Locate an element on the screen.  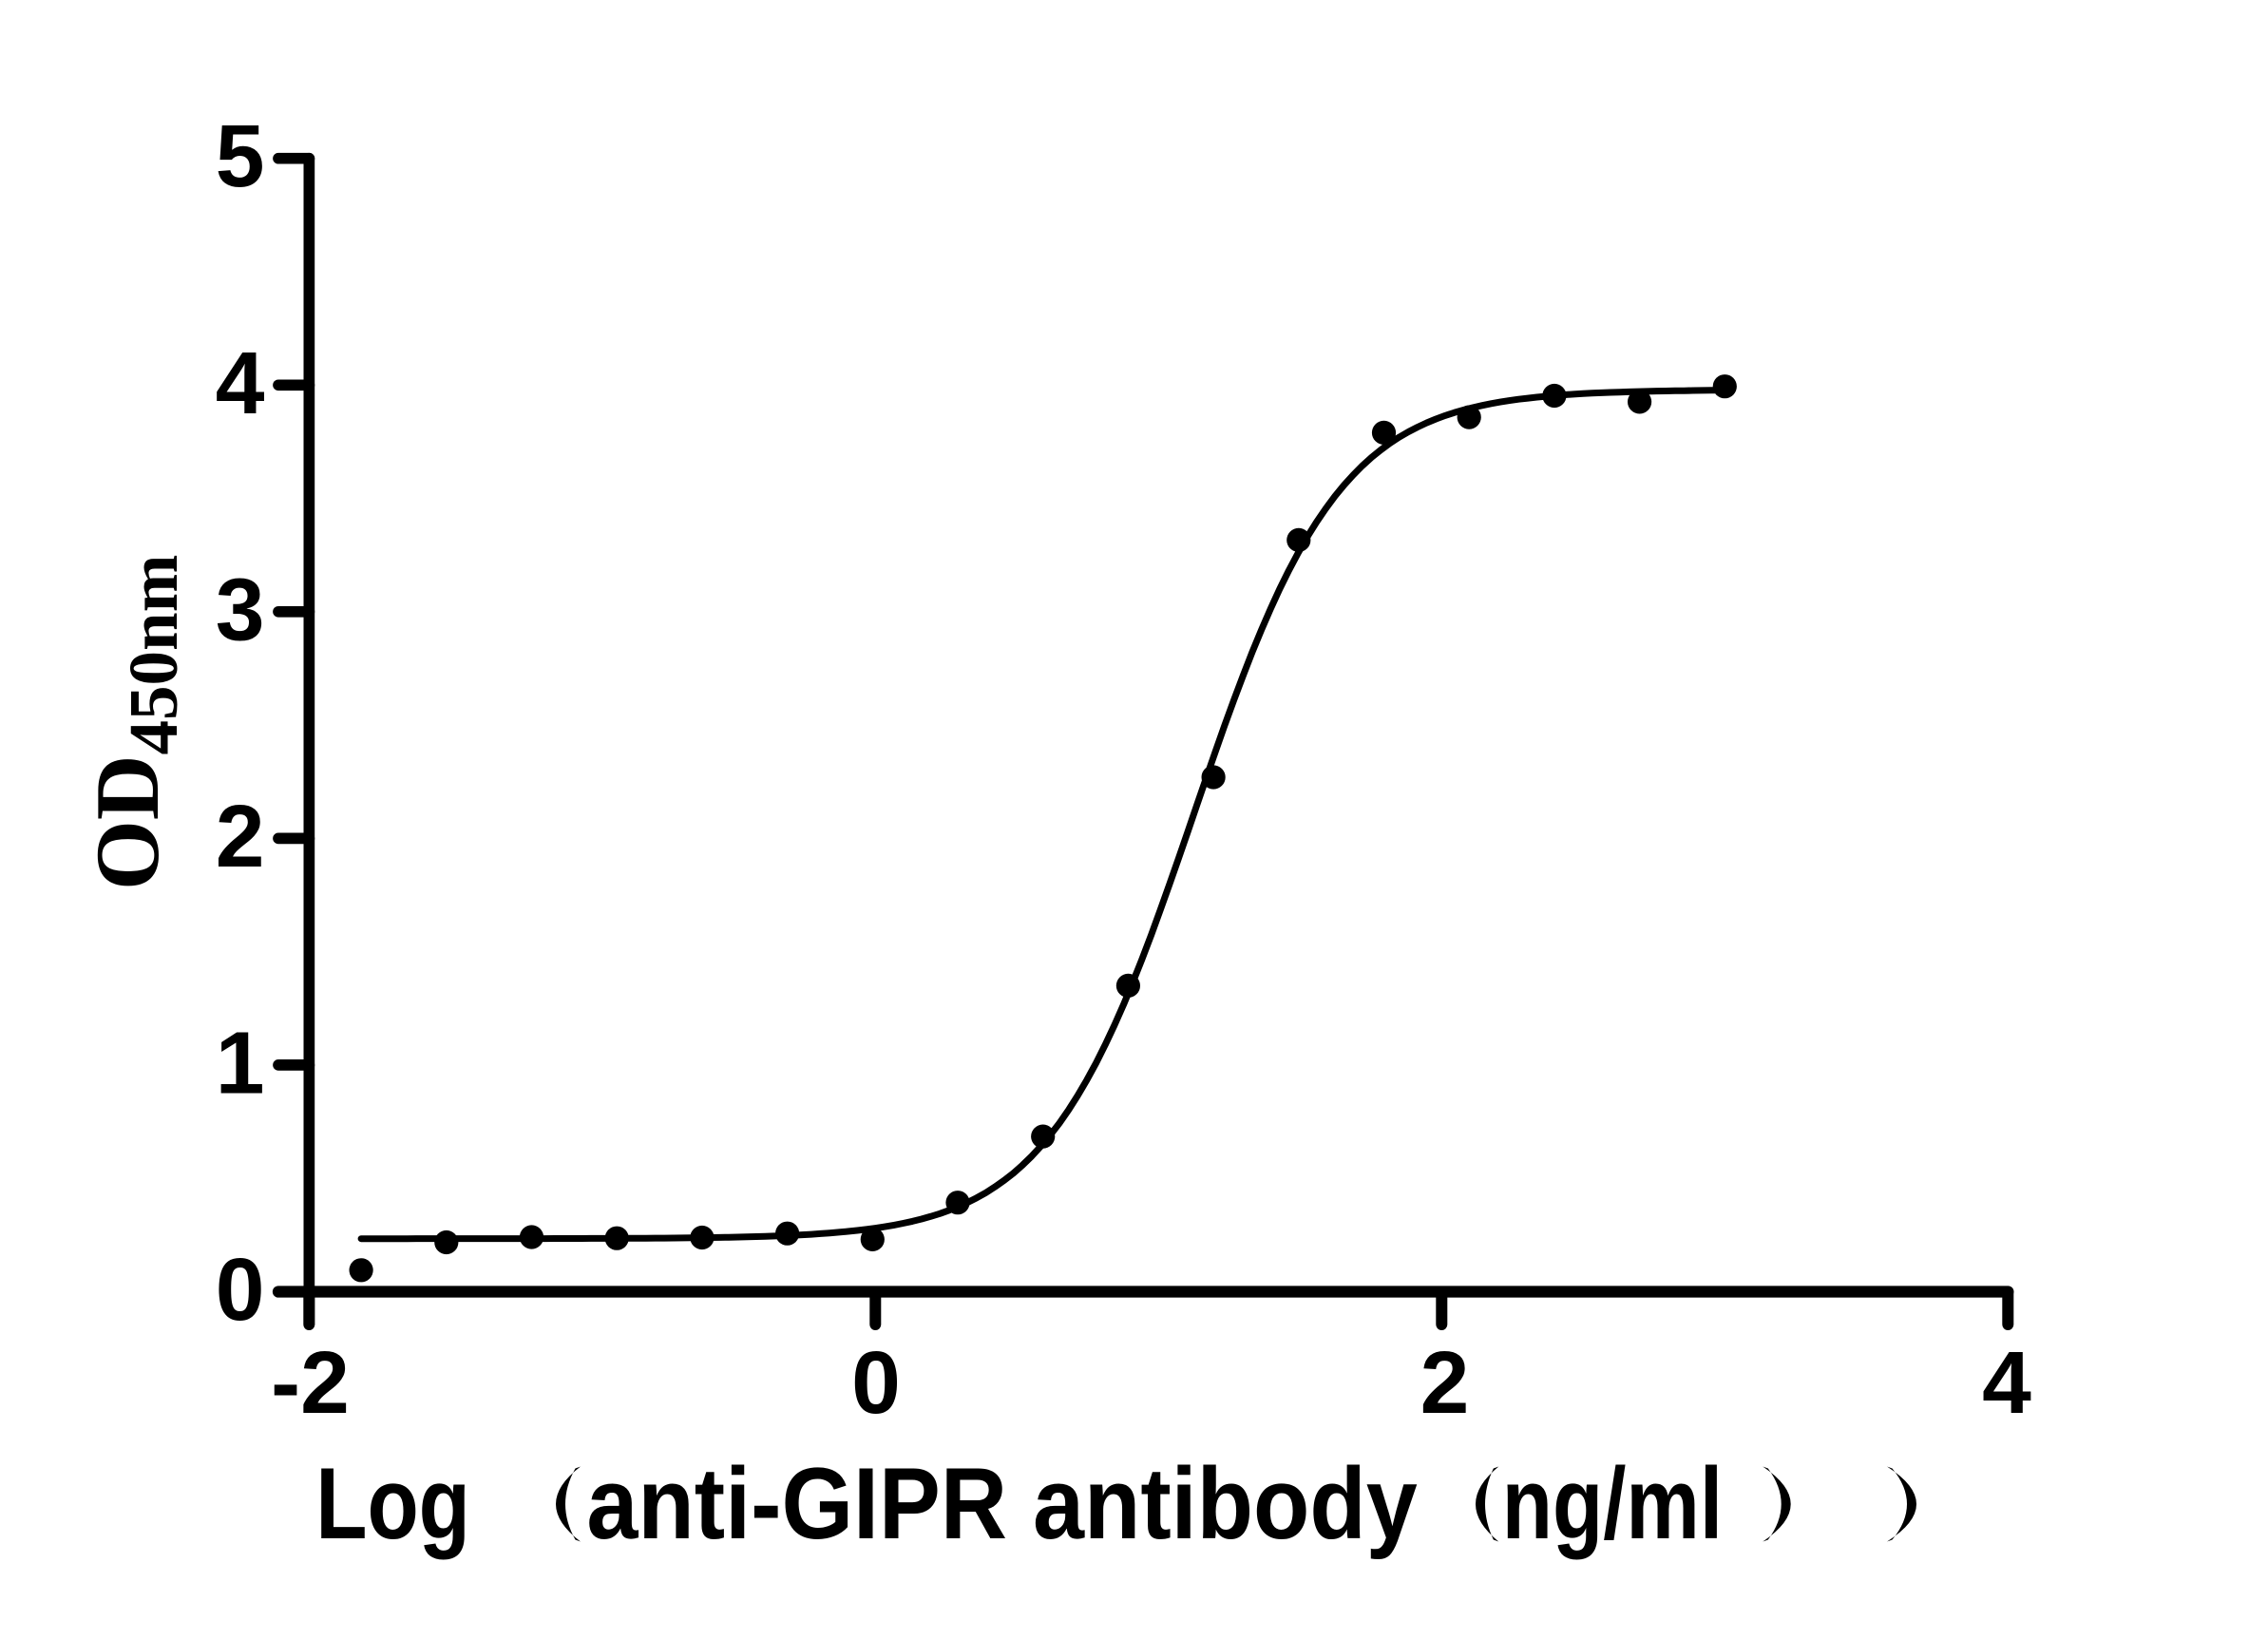
svg-text: anti-GIPR antibody is located at coordinates (1001, 1502).